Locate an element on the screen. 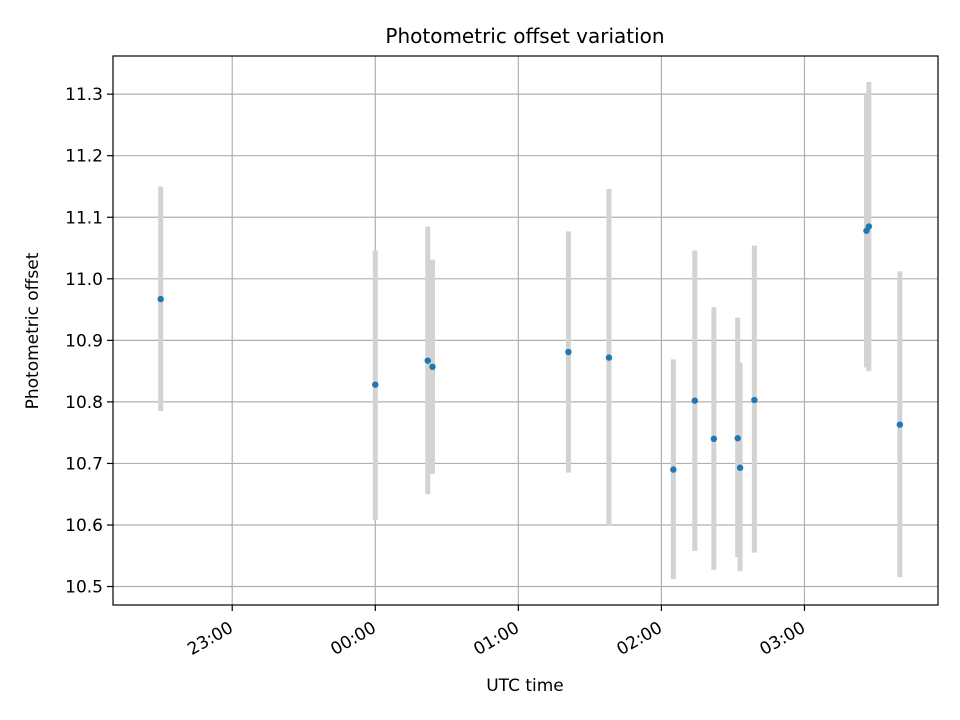 Image resolution: width=960 pixels, height=720 pixels. y-tick-label: 10.9 is located at coordinates (84, 341).